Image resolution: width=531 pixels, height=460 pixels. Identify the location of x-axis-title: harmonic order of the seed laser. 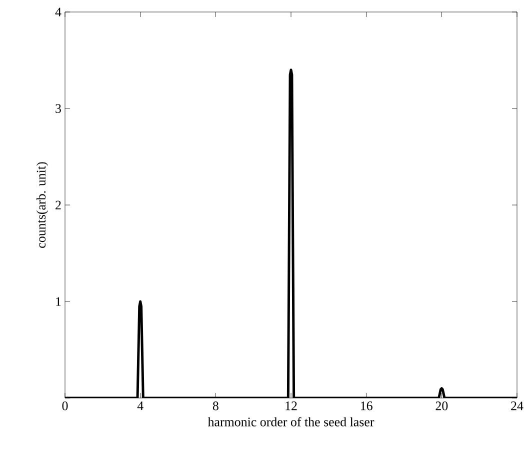
(291, 421).